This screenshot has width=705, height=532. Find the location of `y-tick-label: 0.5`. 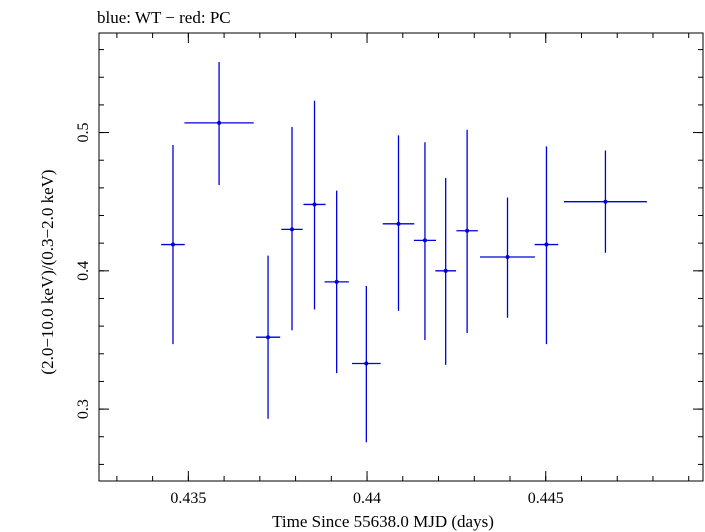

y-tick-label: 0.5 is located at coordinates (83, 133).